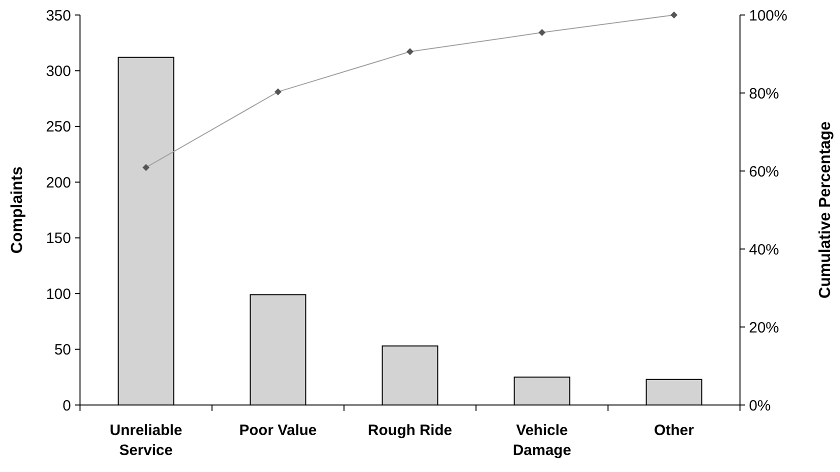  Describe the element at coordinates (278, 430) in the screenshot. I see `x-tick-label: Poor Value` at that location.